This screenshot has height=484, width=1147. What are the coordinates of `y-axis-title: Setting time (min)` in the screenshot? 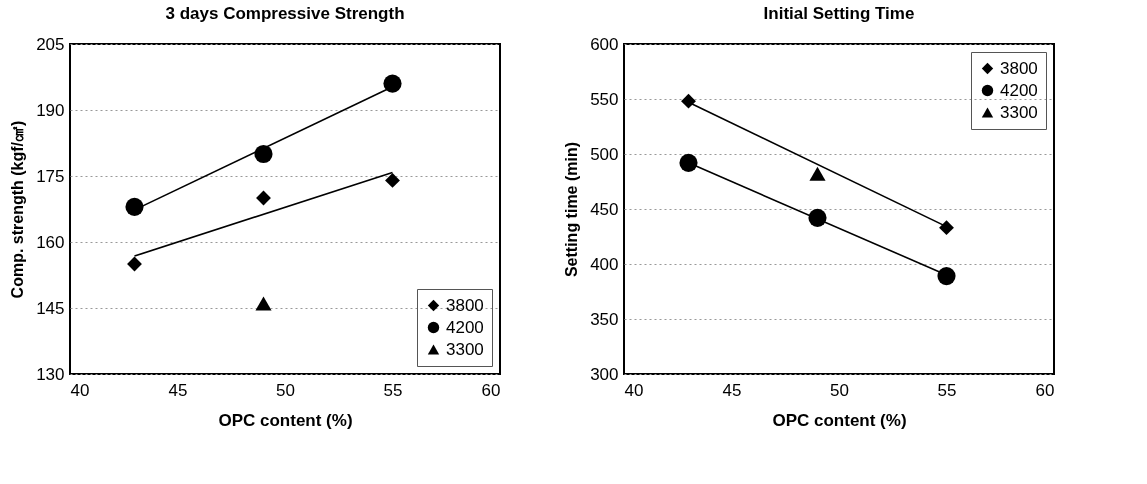 It's located at (572, 209).